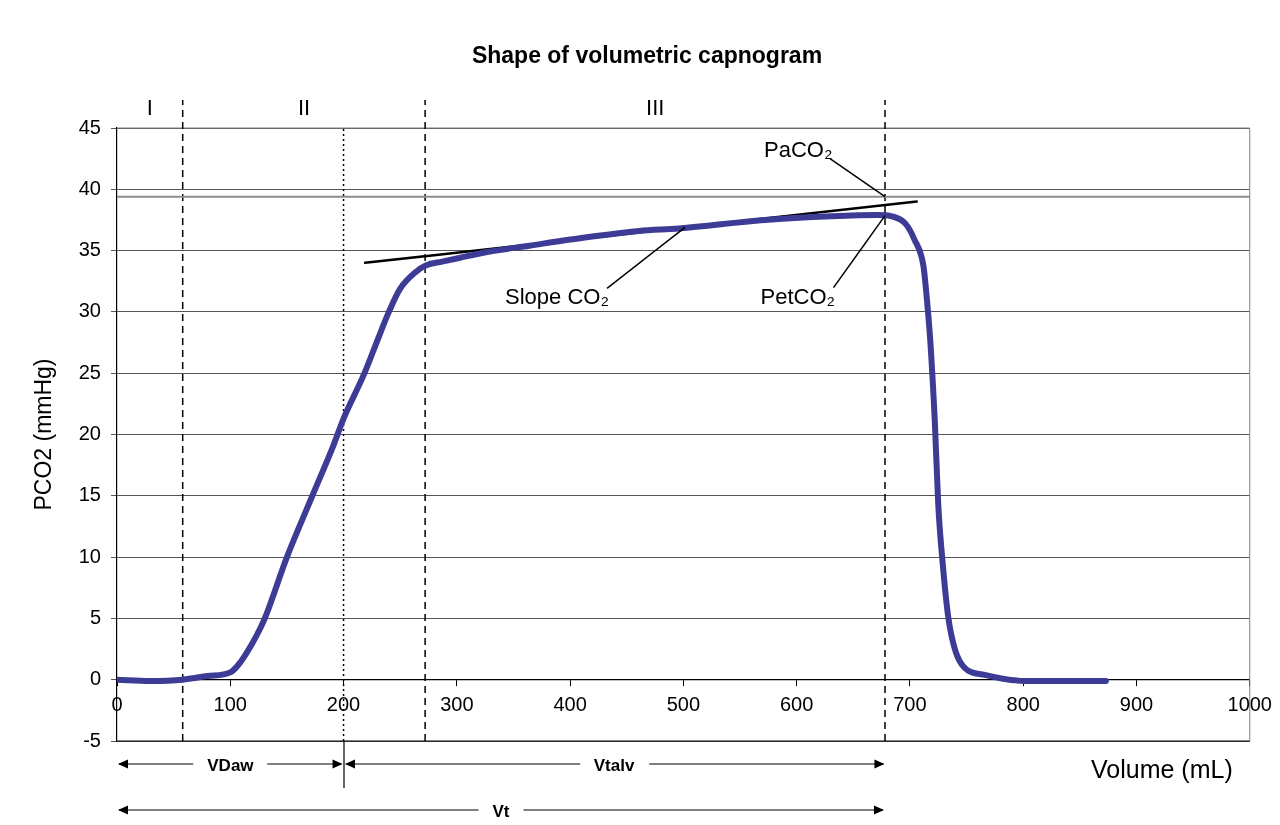 This screenshot has height=825, width=1280. I want to click on y-axis-title: PCO2 (mmHg), so click(43, 434).